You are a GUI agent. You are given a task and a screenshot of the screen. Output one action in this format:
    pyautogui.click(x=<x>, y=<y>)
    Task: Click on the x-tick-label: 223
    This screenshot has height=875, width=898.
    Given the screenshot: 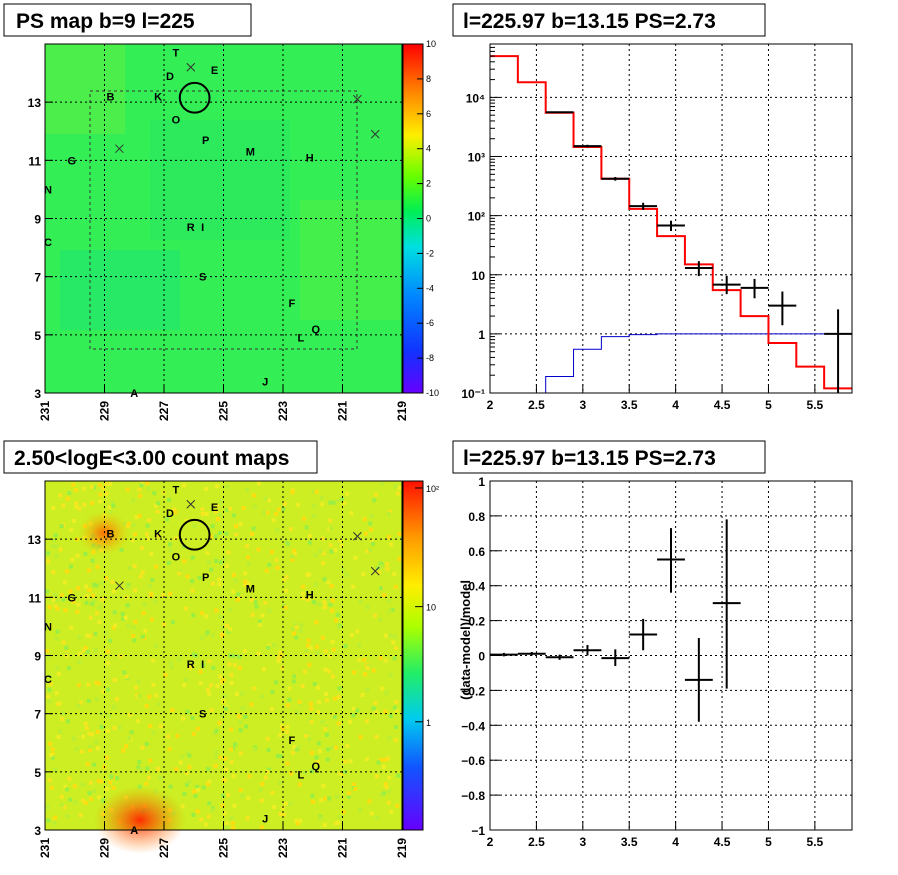 What is the action you would take?
    pyautogui.click(x=283, y=848)
    